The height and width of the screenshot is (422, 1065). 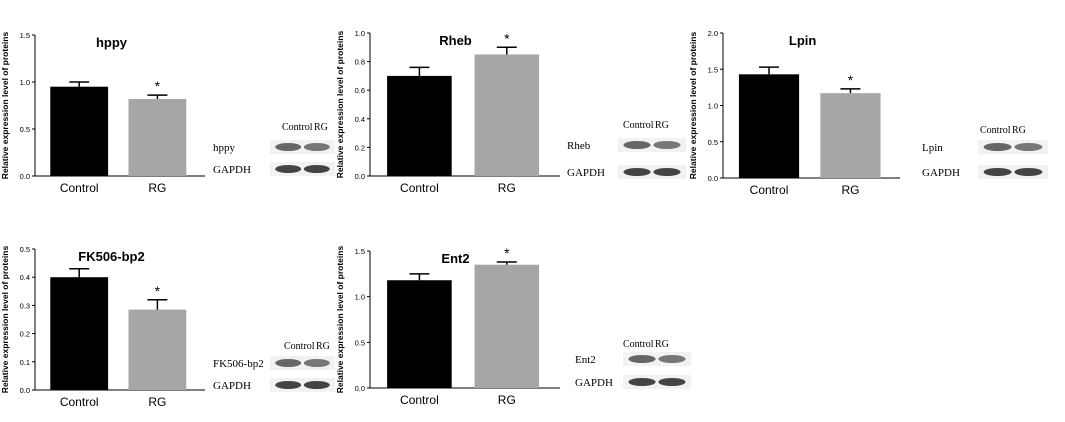 What do you see at coordinates (112, 42) in the screenshot?
I see `chart-title: hppy` at bounding box center [112, 42].